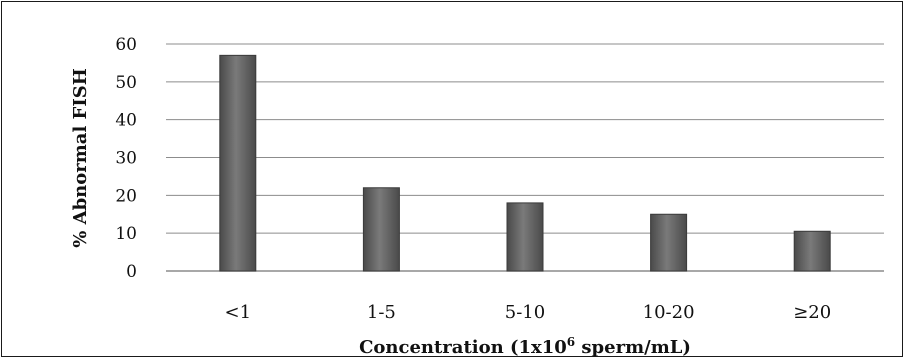 The width and height of the screenshot is (906, 359). What do you see at coordinates (525, 312) in the screenshot?
I see `x-tick-label: 5-10` at bounding box center [525, 312].